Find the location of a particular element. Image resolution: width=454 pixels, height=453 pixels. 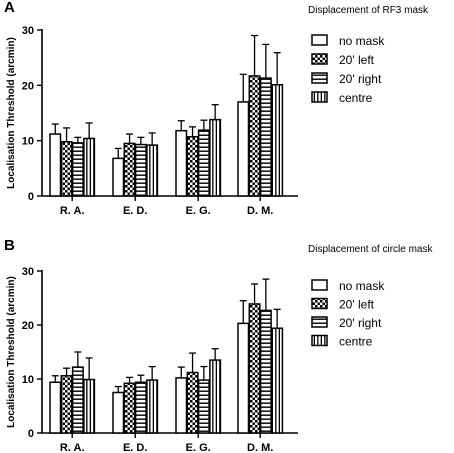

chart-title: Displacement of RF3 mask is located at coordinates (368, 10).